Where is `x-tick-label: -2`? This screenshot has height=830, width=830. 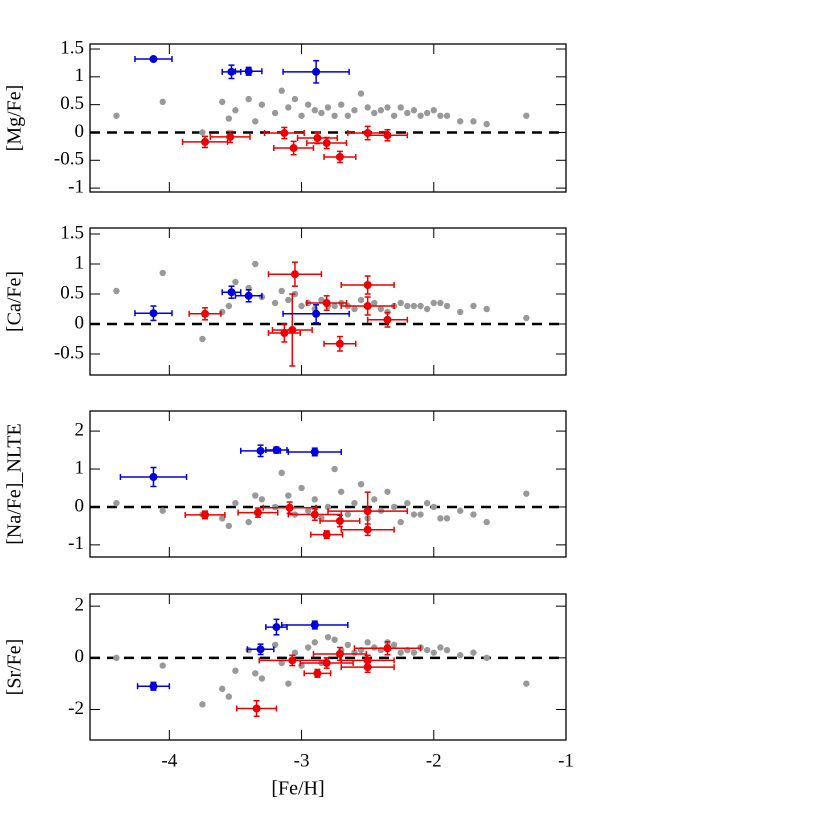 x-tick-label: -2 is located at coordinates (434, 760).